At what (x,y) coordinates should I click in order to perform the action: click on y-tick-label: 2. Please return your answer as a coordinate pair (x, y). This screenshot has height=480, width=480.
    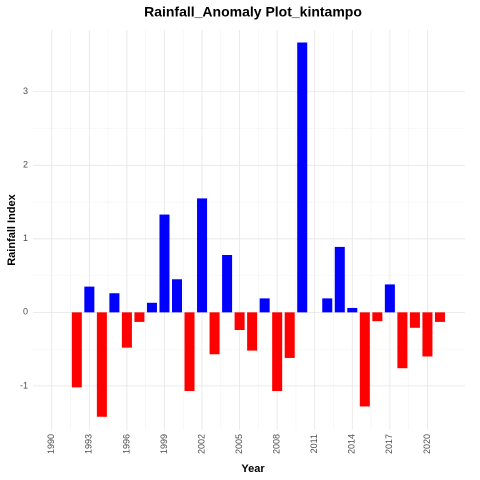
    Looking at the image, I should click on (25, 165).